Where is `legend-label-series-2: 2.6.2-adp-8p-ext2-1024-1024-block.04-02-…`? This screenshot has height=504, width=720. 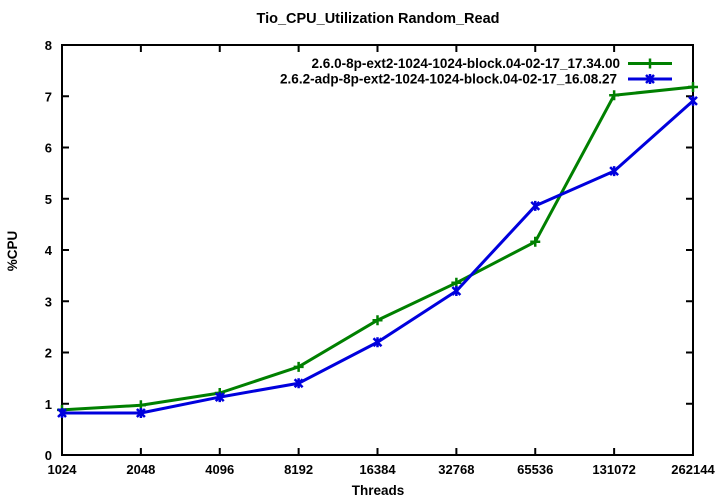
legend-label-series-2: 2.6.2-adp-8p-ext2-1024-1024-block.04-02-… is located at coordinates (448, 79).